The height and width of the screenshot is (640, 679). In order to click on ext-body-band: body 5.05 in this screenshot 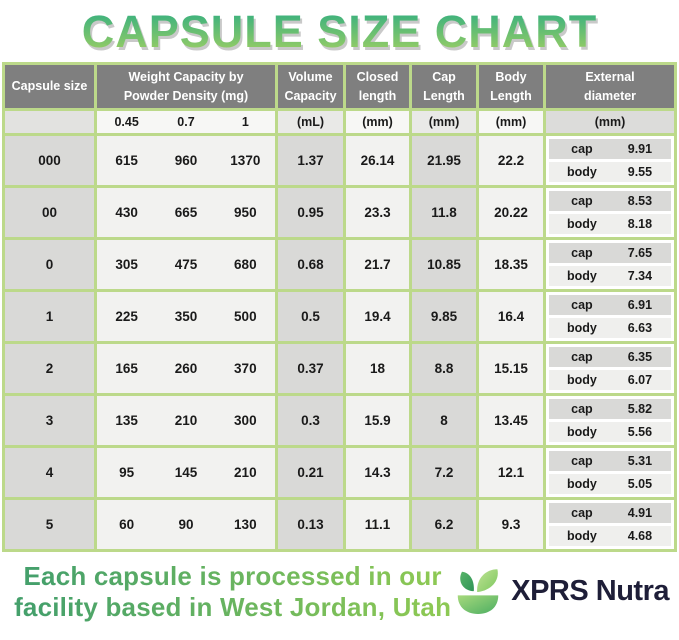, I will do `click(610, 484)`.